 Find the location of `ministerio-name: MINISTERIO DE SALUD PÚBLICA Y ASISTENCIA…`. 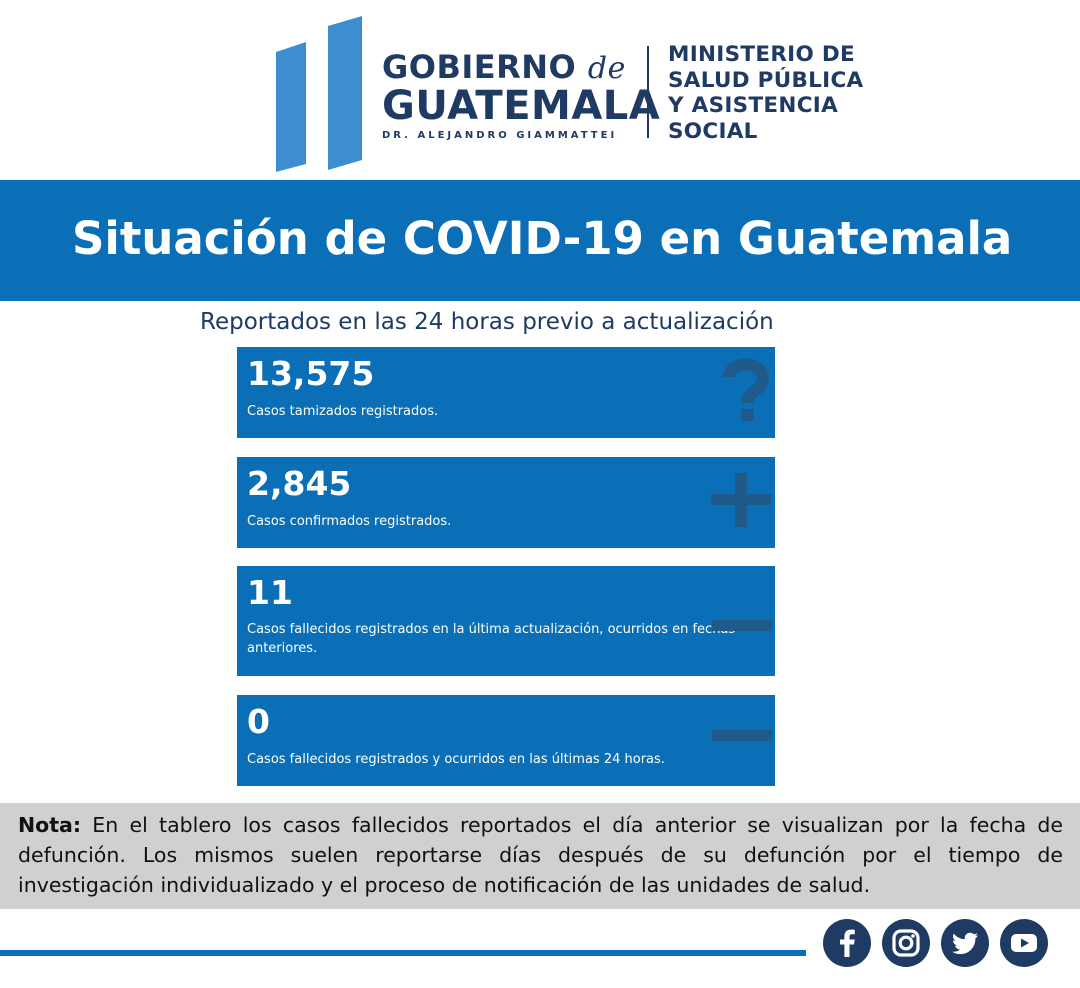

ministerio-name: MINISTERIO DE SALUD PÚBLICA Y ASISTENCIA… is located at coordinates (765, 93).